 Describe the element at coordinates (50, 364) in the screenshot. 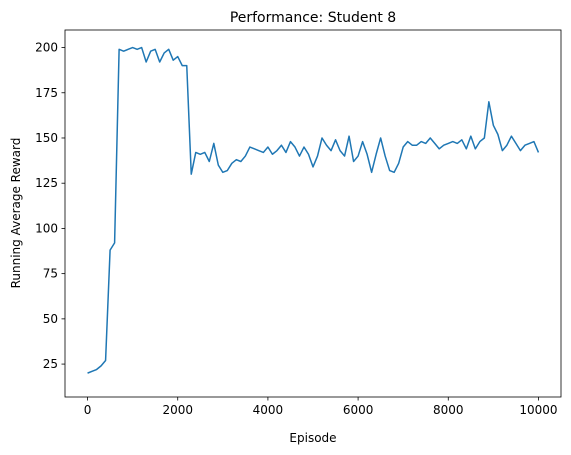

I see `y-tick-label: 25` at that location.